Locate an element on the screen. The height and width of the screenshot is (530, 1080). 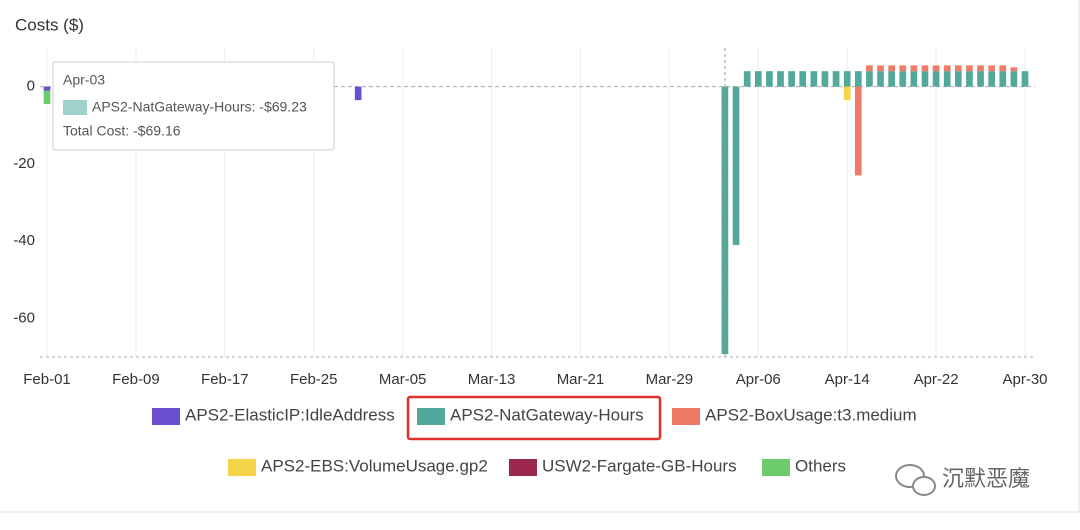
highlight-box is located at coordinates (534, 418).